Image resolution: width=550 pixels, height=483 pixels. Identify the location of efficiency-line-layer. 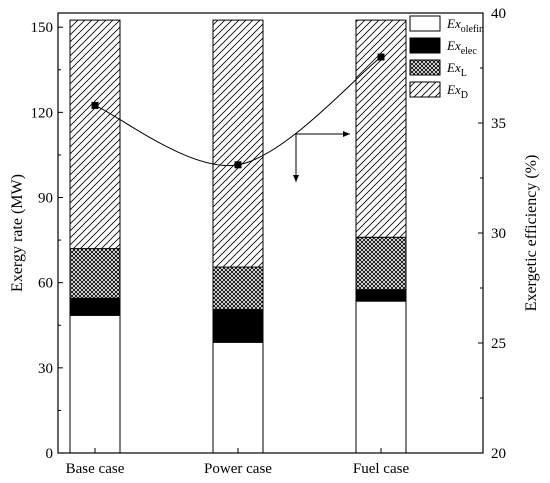
(238, 111).